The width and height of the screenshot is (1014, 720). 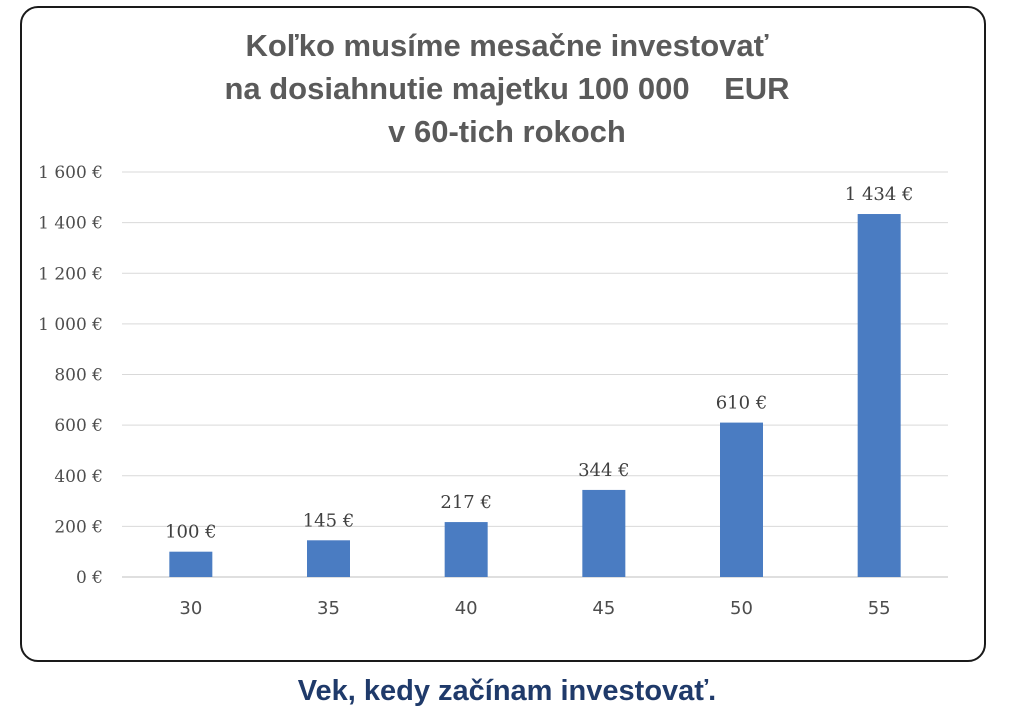 I want to click on y-tick-label: 400 €, so click(x=78, y=477).